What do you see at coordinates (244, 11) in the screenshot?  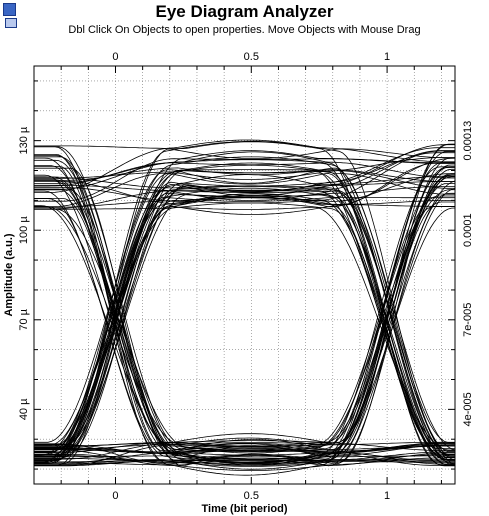 I see `chart-title: Eye Diagram Analyzer` at bounding box center [244, 11].